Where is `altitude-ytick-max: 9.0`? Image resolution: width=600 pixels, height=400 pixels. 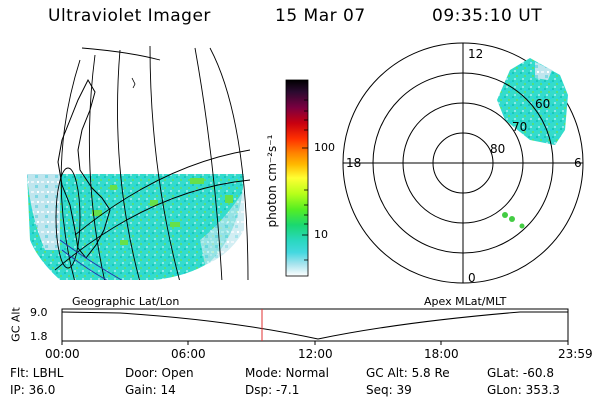 altitude-ytick-max: 9.0 is located at coordinates (39, 312).